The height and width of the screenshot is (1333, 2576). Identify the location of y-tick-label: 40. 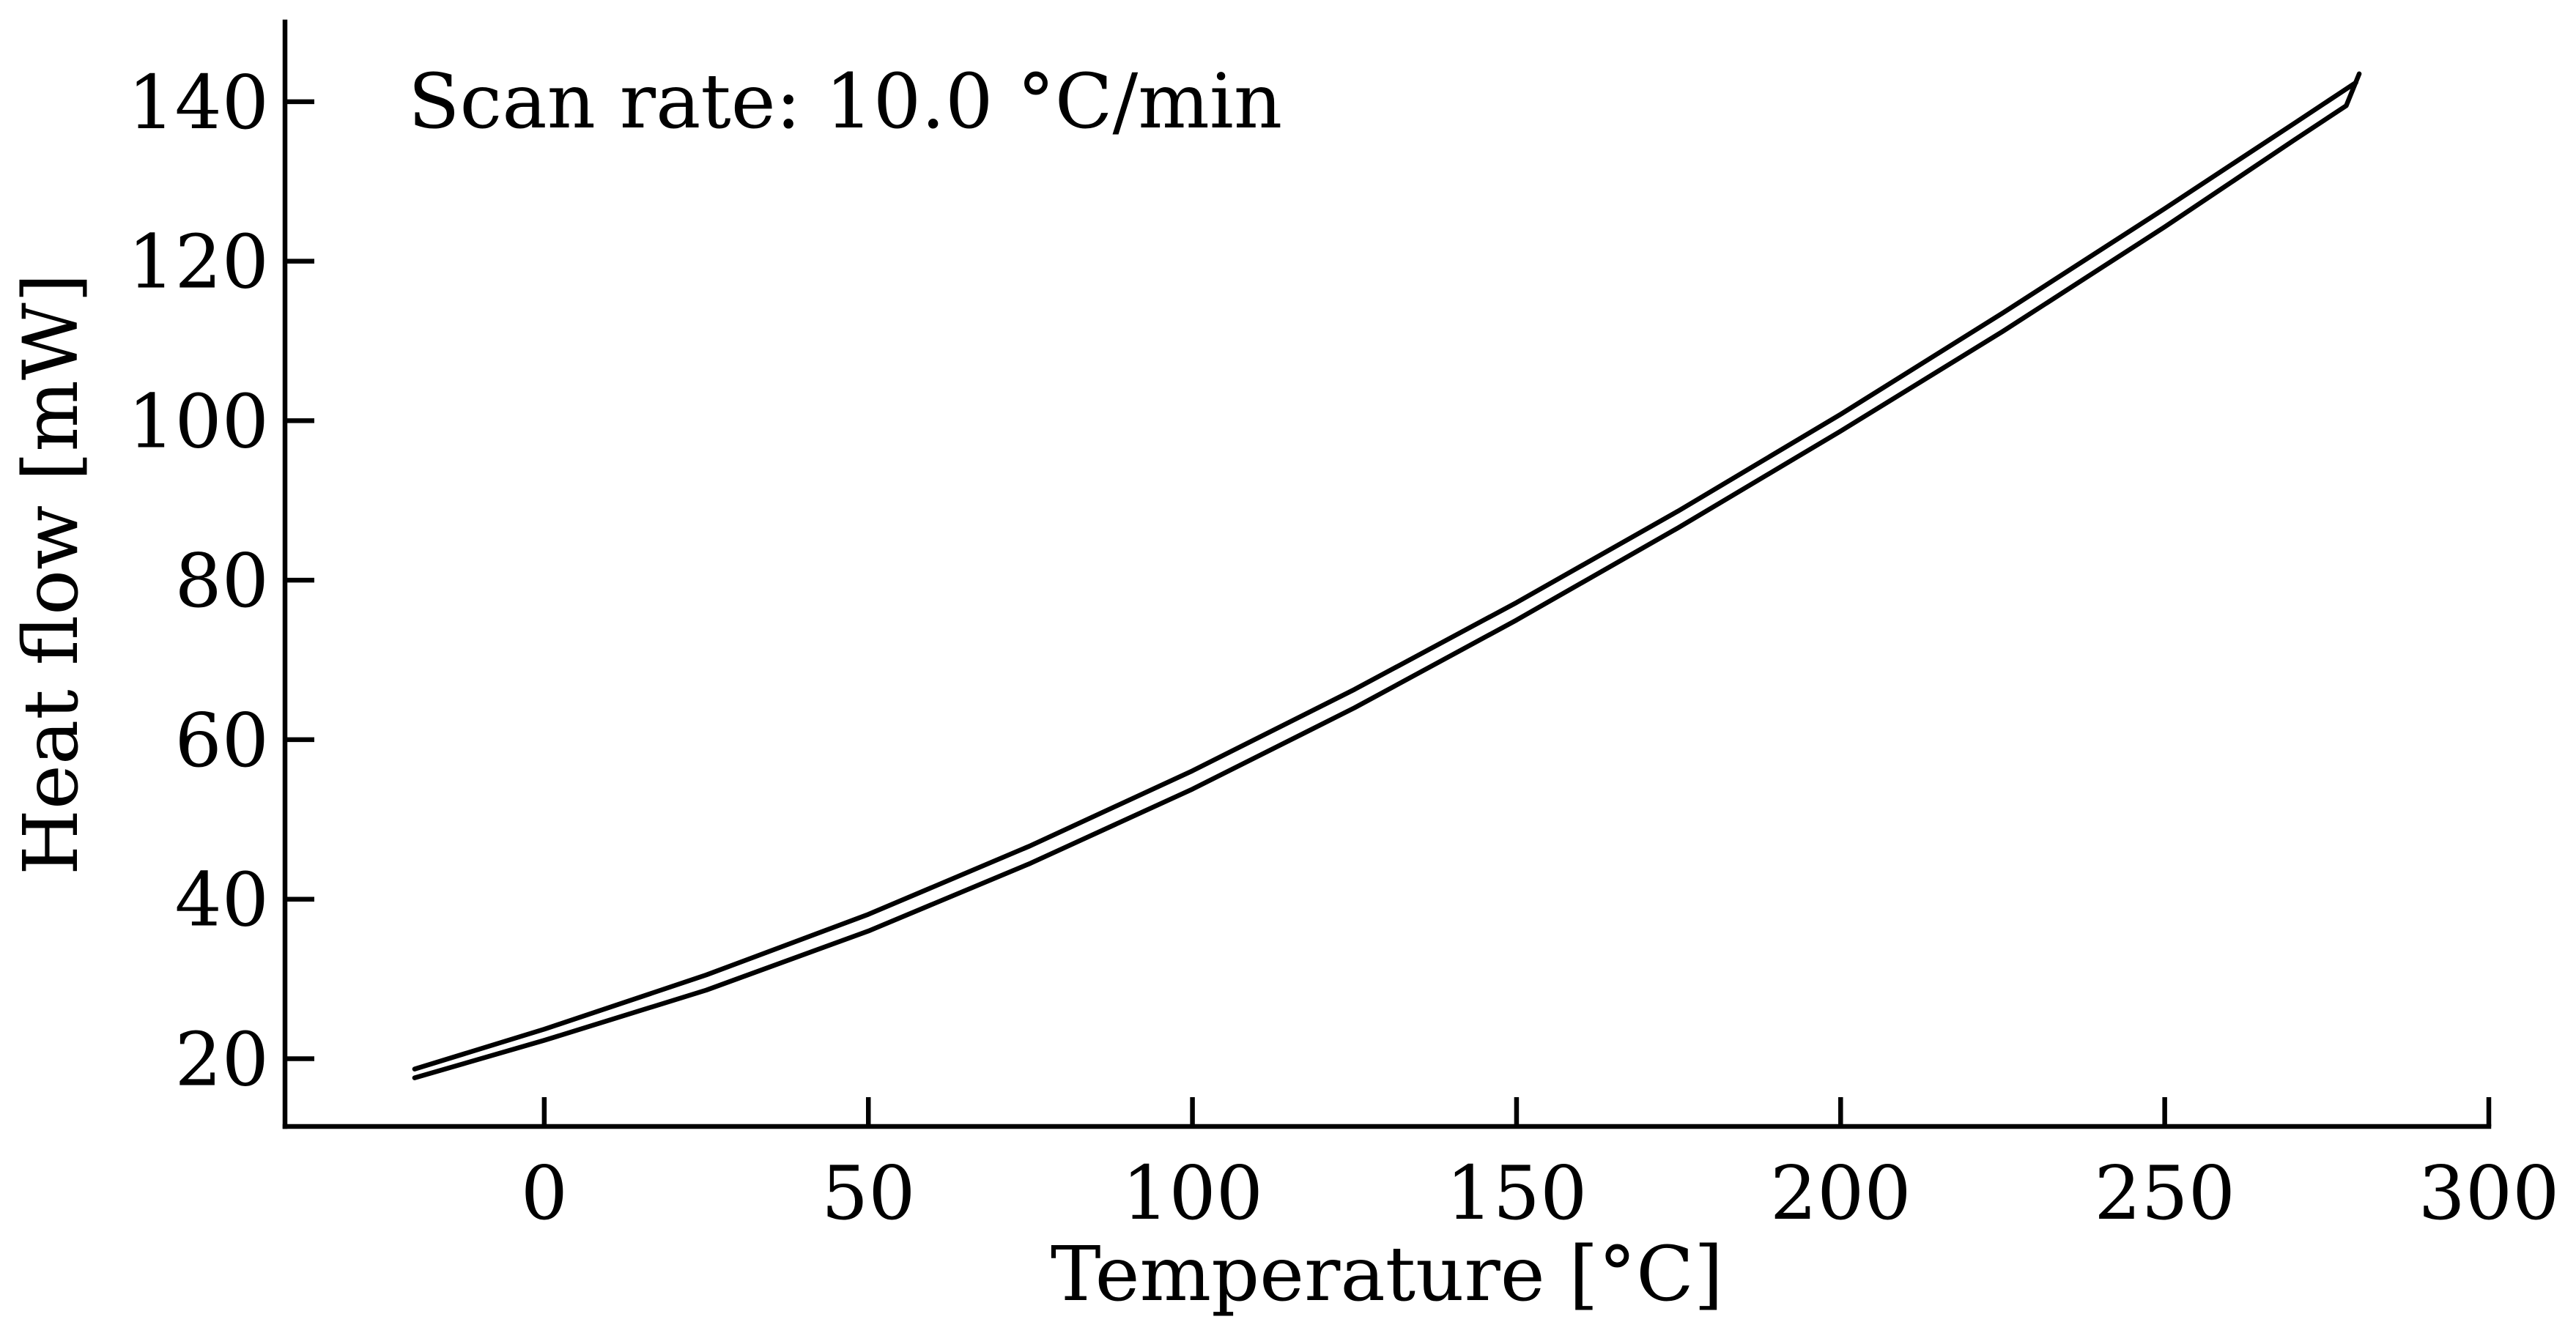
(221, 900).